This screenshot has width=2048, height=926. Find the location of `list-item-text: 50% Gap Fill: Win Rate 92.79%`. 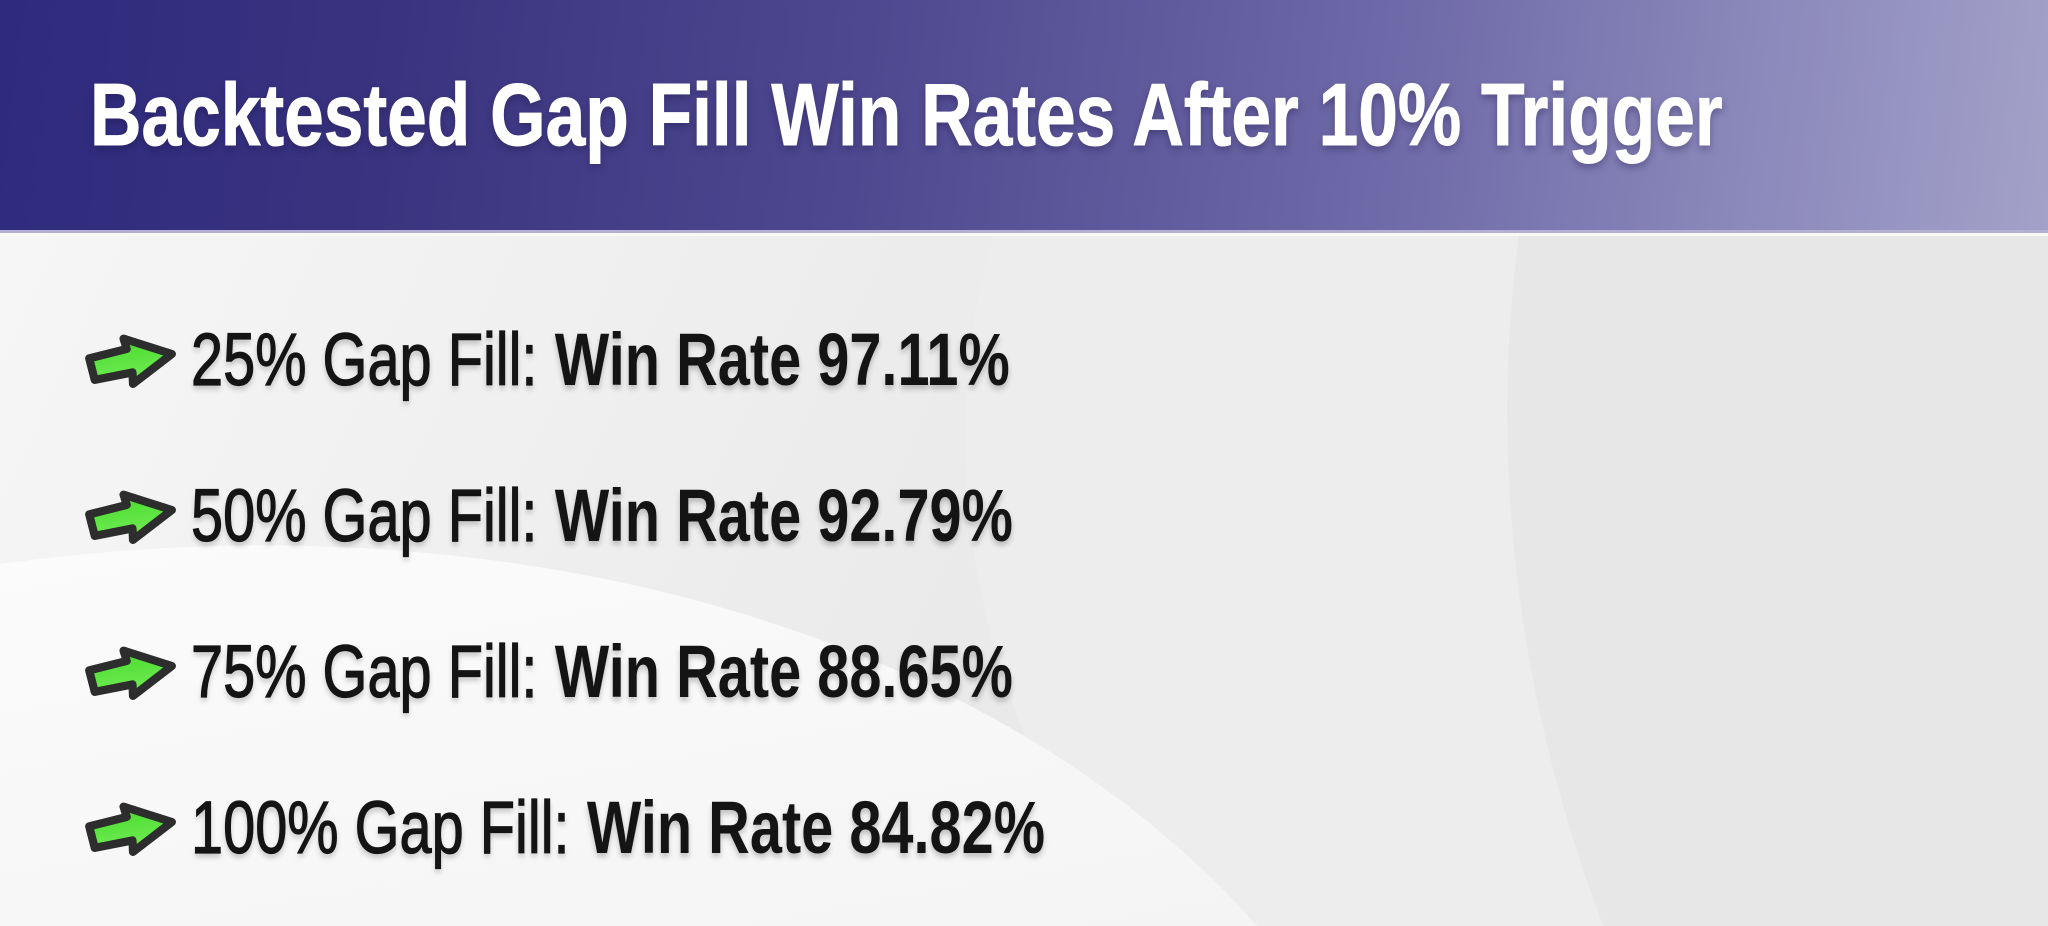

list-item-text: 50% Gap Fill: Win Rate 92.79% is located at coordinates (602, 515).